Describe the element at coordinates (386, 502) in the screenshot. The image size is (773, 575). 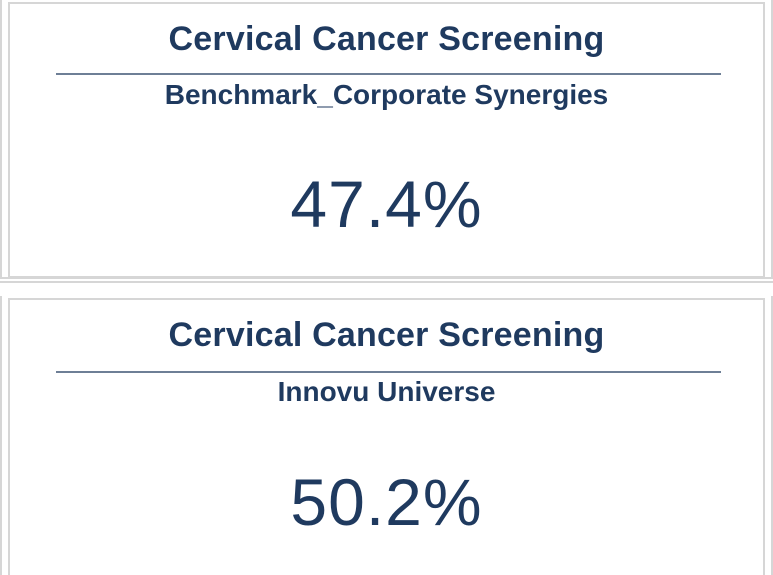
I see `kpi-value: 50.2%` at that location.